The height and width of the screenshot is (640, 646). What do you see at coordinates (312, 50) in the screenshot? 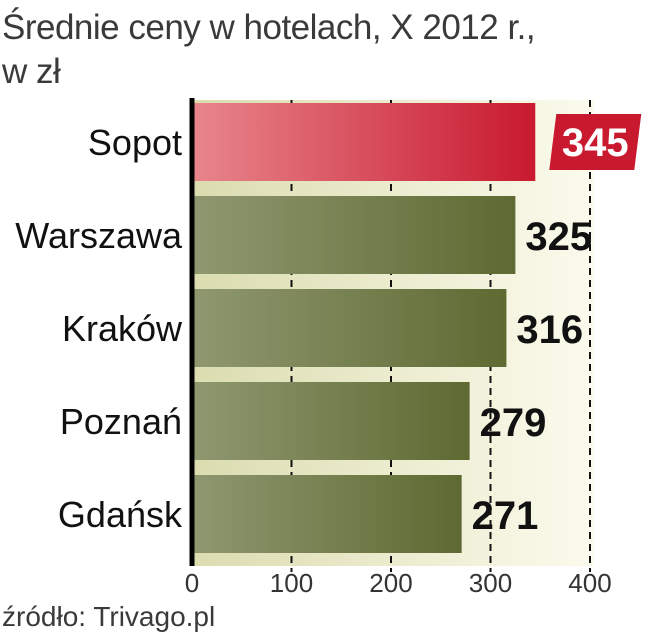
I see `chart-title: Średnie ceny w hotelach, X 2012 r., w zł` at bounding box center [312, 50].